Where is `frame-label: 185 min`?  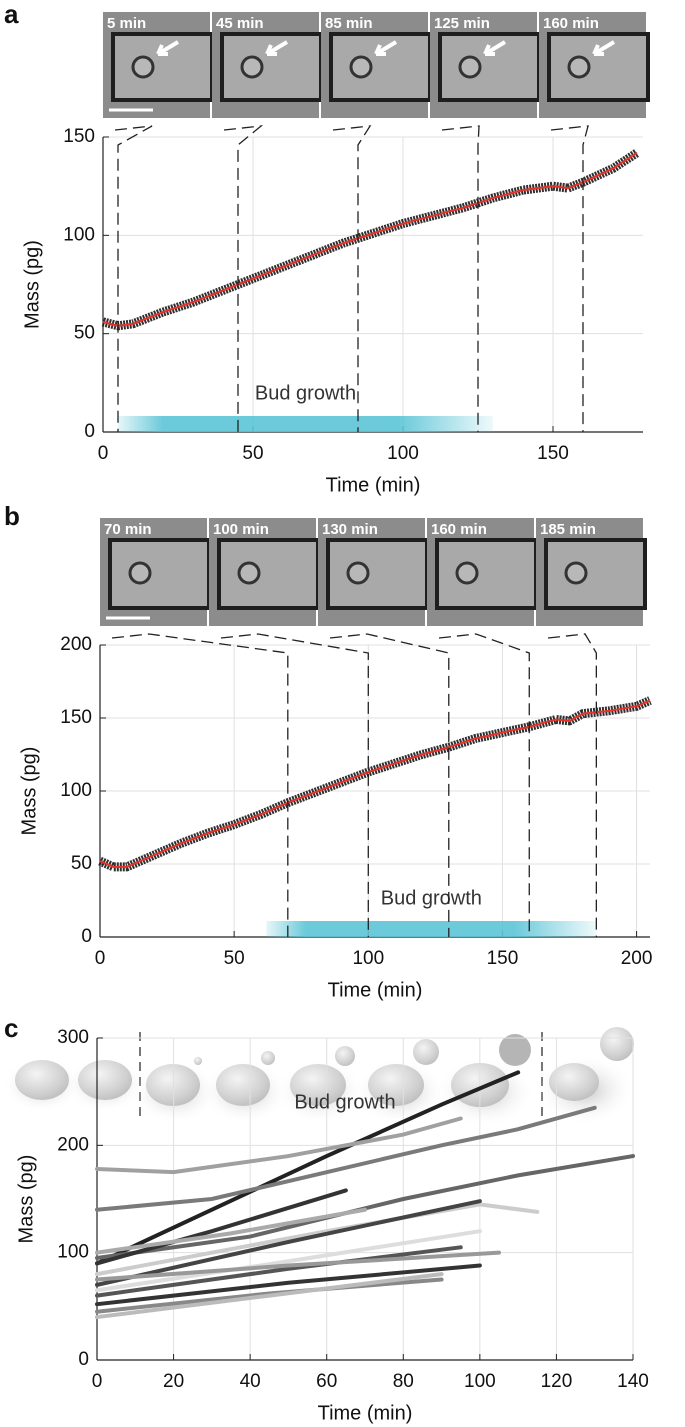 frame-label: 185 min is located at coordinates (568, 529).